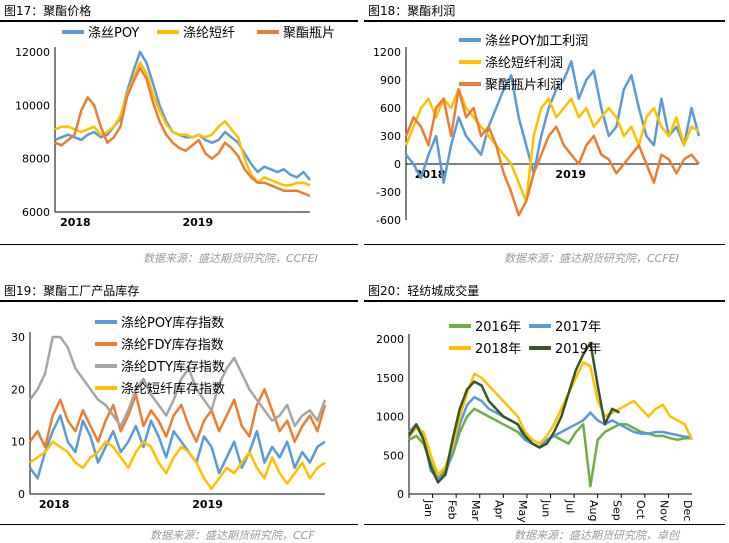  Describe the element at coordinates (513, 412) in the screenshot. I see `series-line-2019年` at that location.